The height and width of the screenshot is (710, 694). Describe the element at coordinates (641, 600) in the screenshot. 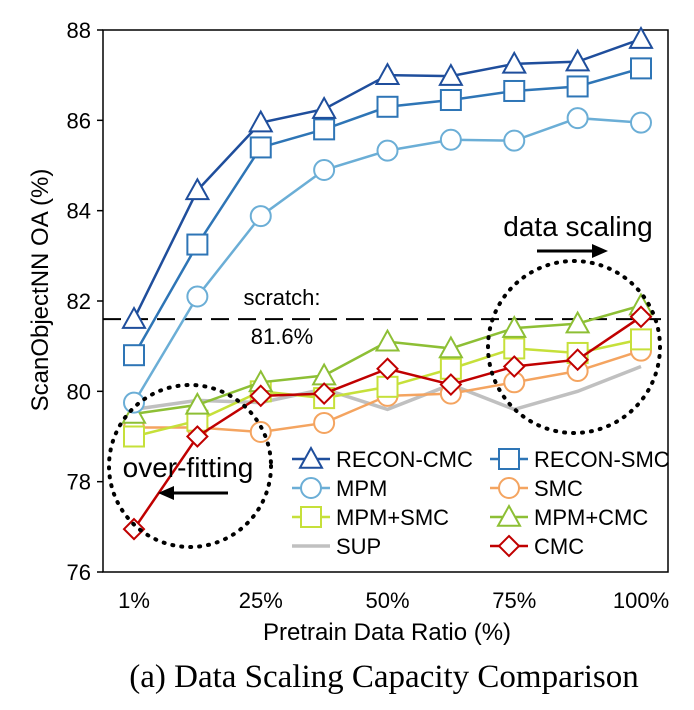

I see `x-tick-label: 100%` at that location.